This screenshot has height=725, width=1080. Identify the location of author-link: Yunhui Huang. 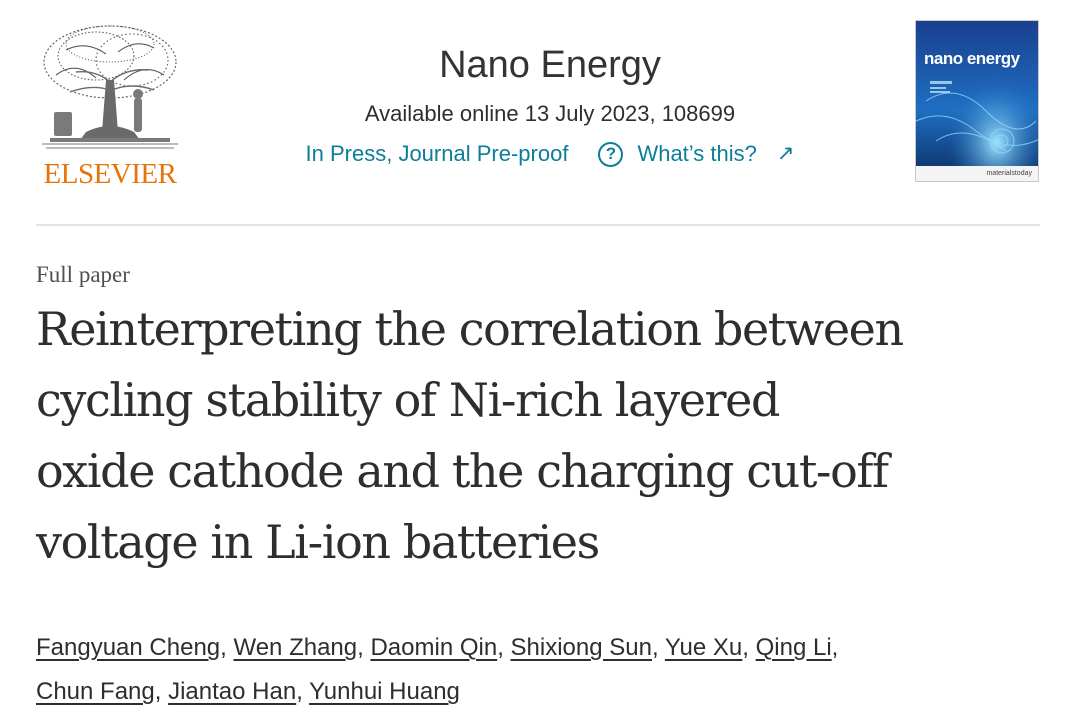
(384, 691).